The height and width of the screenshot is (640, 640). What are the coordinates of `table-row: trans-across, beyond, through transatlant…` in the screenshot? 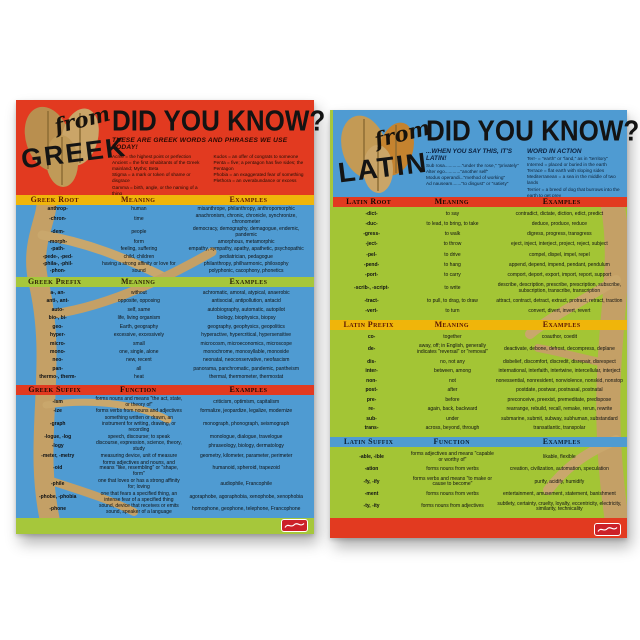 It's located at (478, 428).